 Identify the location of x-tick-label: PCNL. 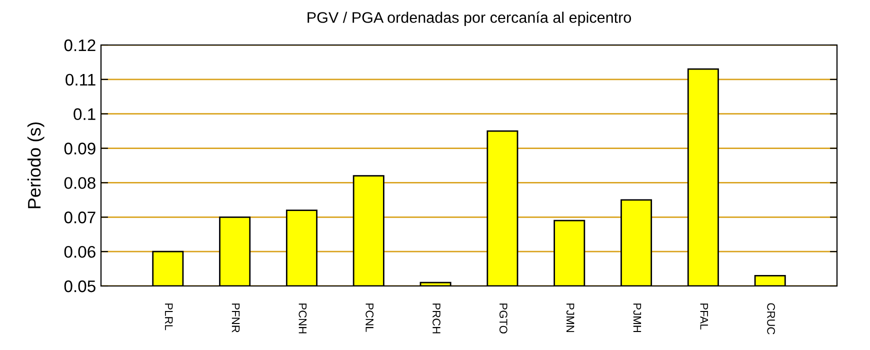
(370, 318).